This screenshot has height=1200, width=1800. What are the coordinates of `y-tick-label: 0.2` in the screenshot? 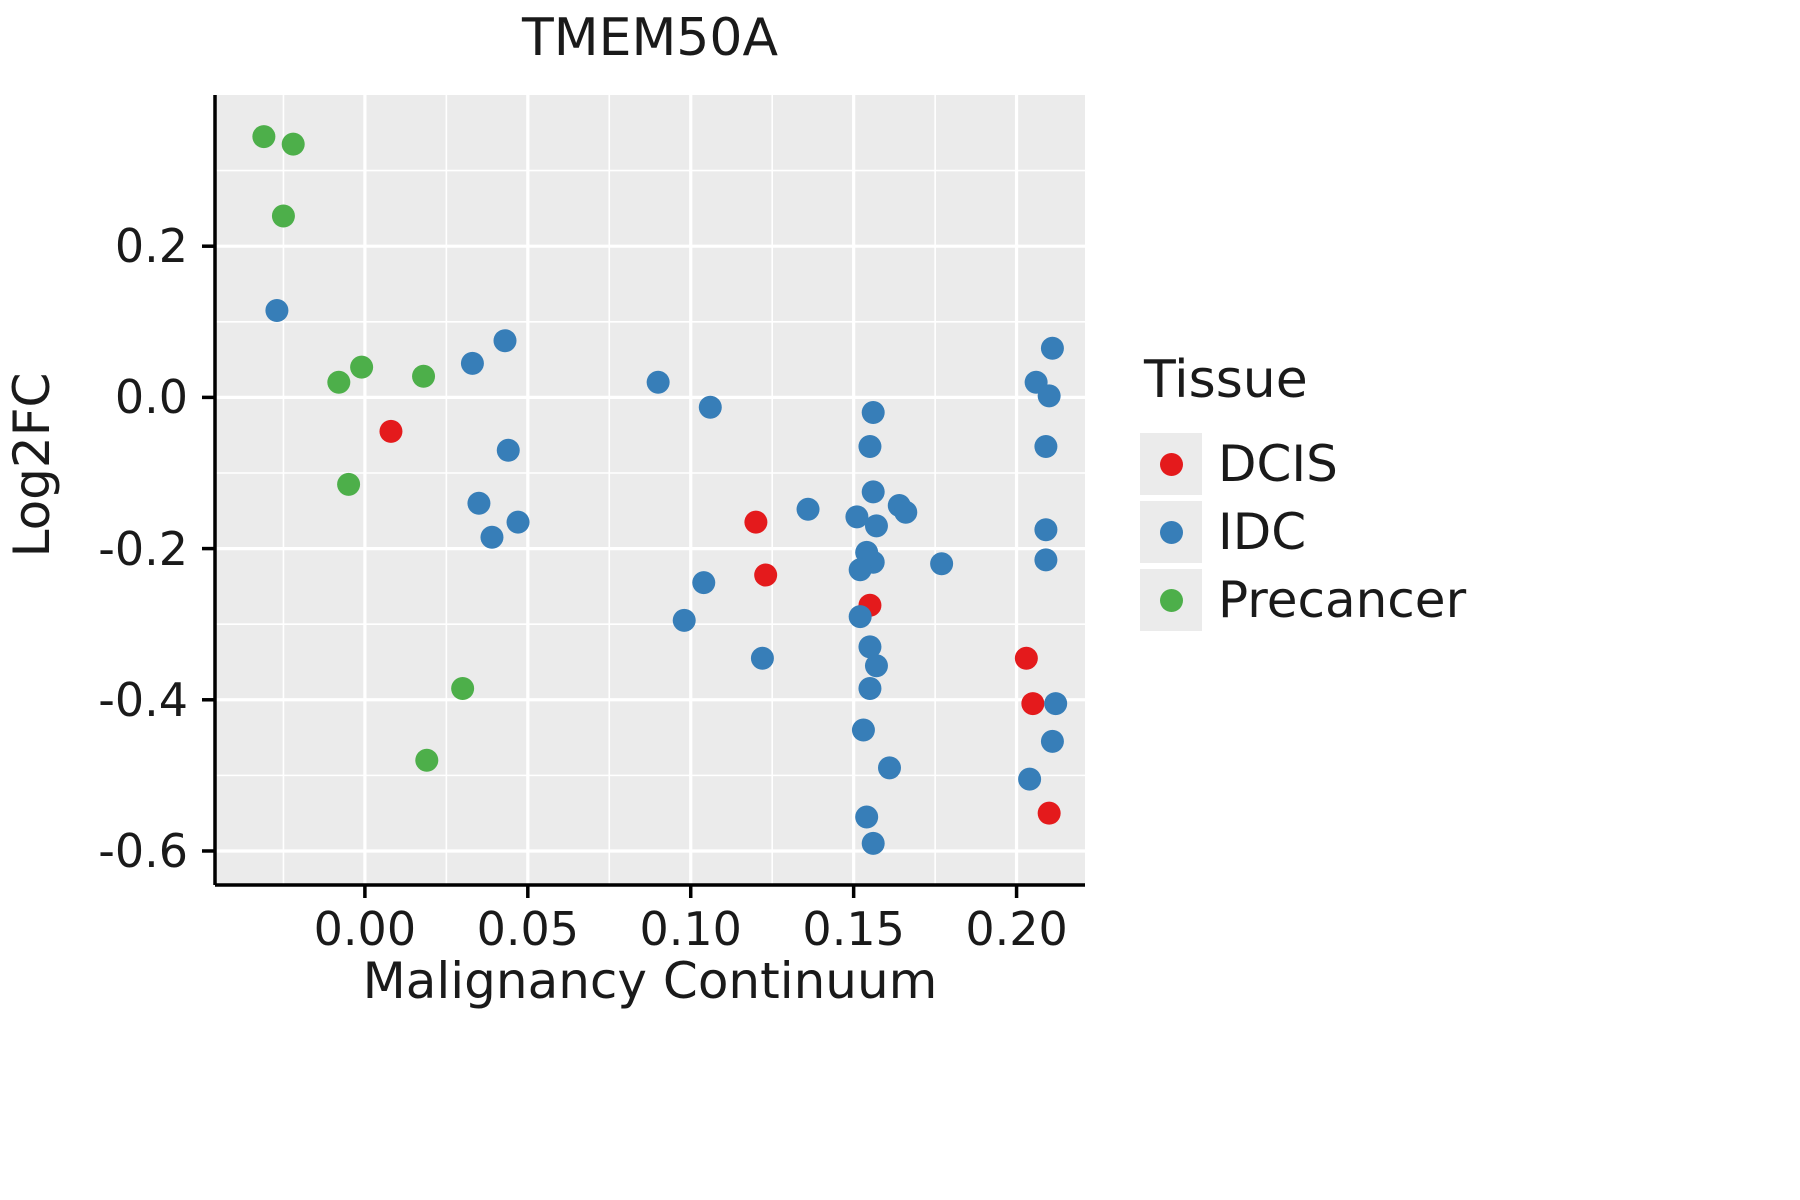 It's located at (151, 246).